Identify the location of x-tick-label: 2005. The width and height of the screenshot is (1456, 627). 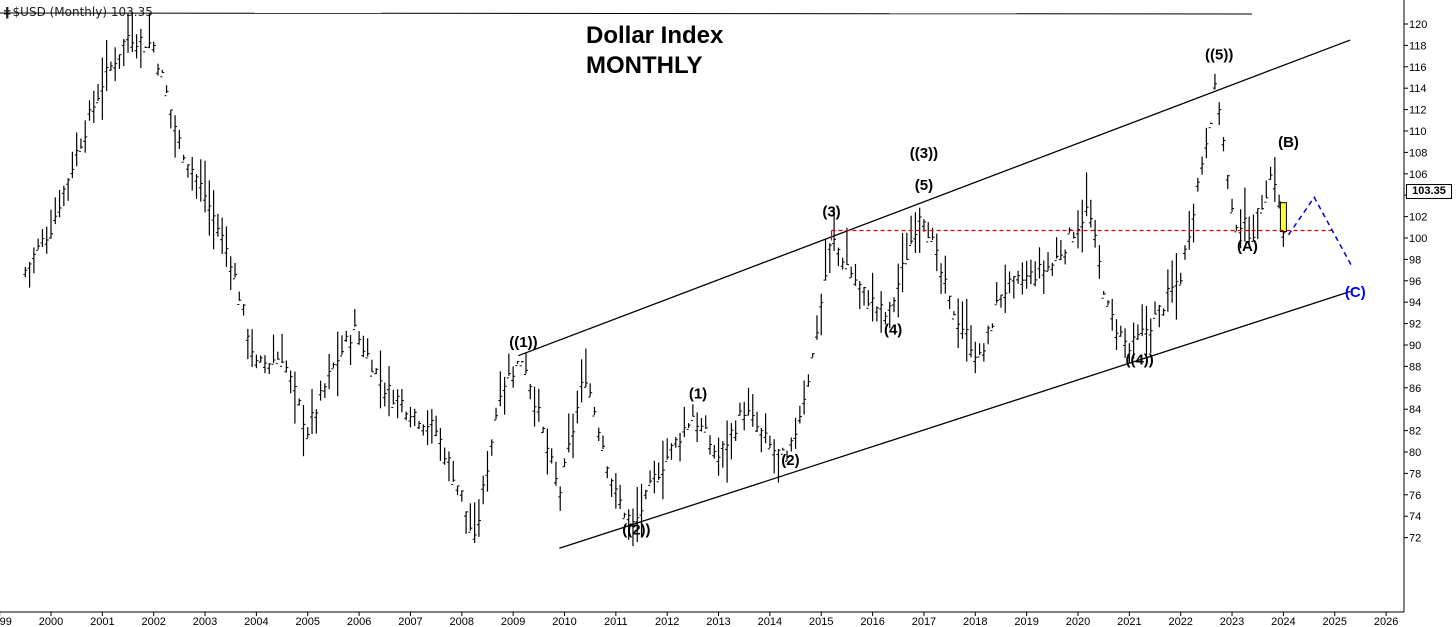
(308, 621).